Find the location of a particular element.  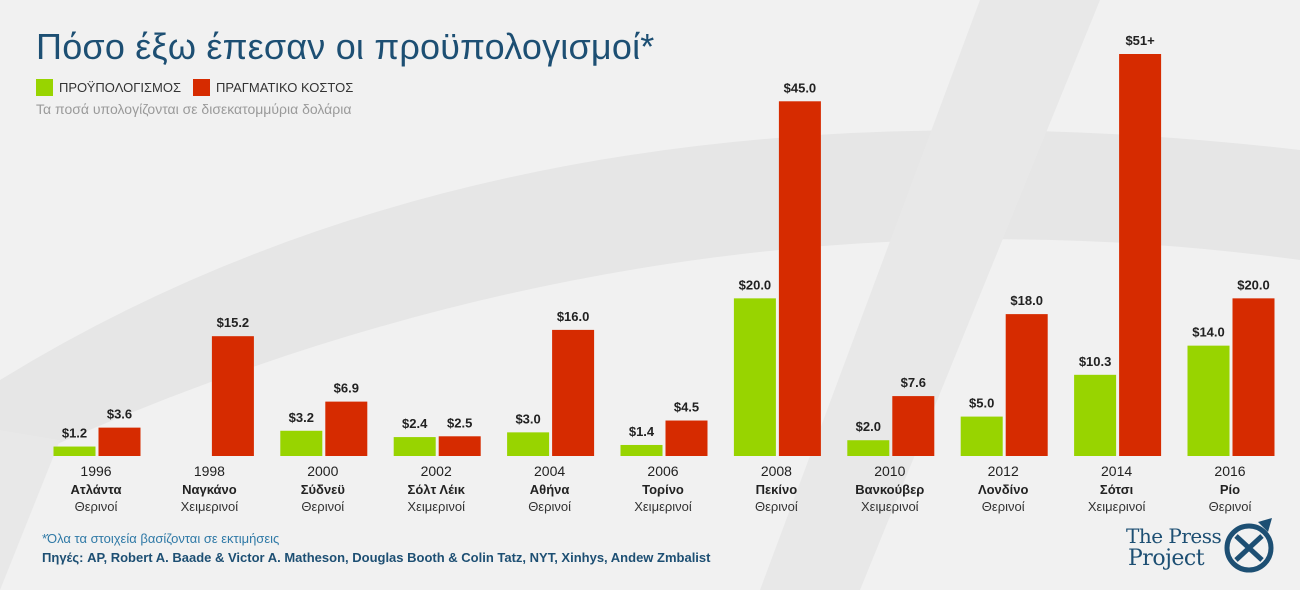

budget-bar-2006 is located at coordinates (641, 450).